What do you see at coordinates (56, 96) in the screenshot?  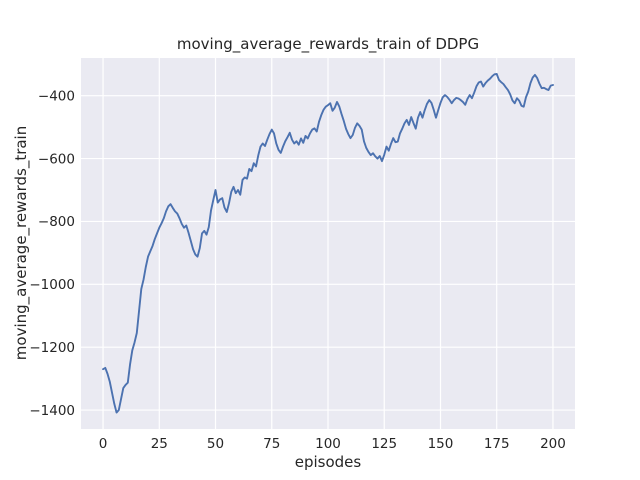 I see `y-tick-label: −400` at bounding box center [56, 96].